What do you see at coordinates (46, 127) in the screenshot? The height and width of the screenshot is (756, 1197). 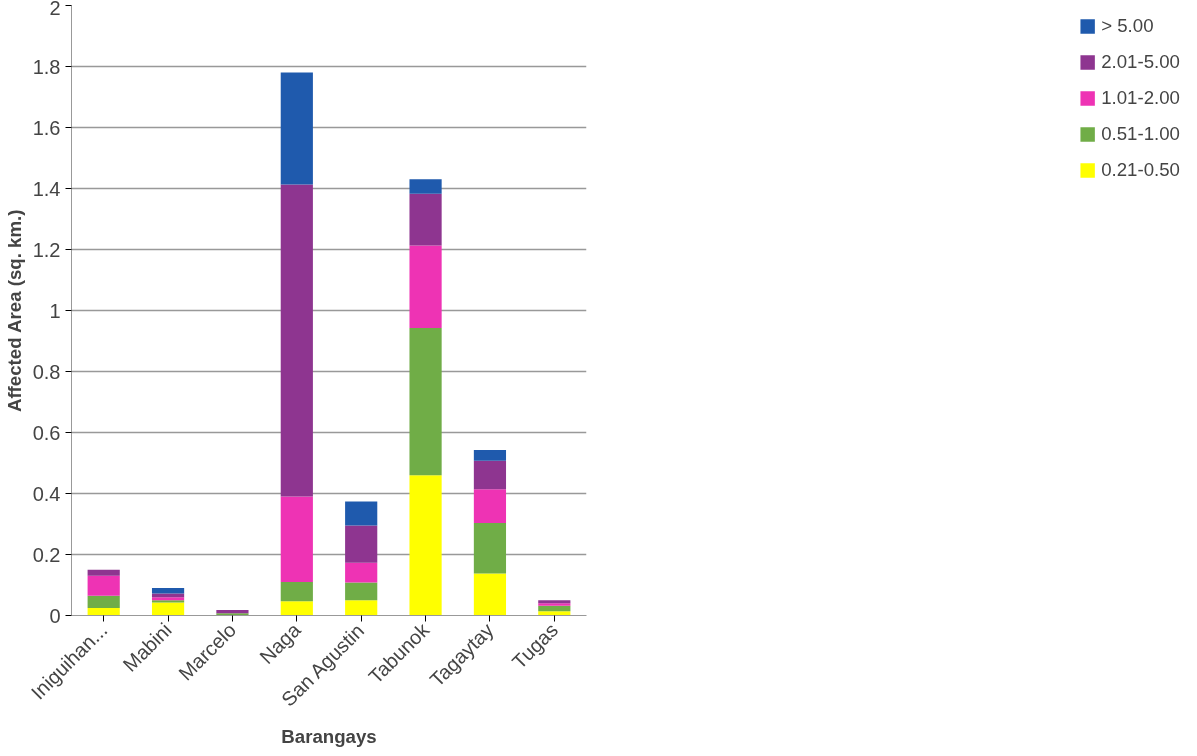 I see `y-tick-label: 1.6` at bounding box center [46, 127].